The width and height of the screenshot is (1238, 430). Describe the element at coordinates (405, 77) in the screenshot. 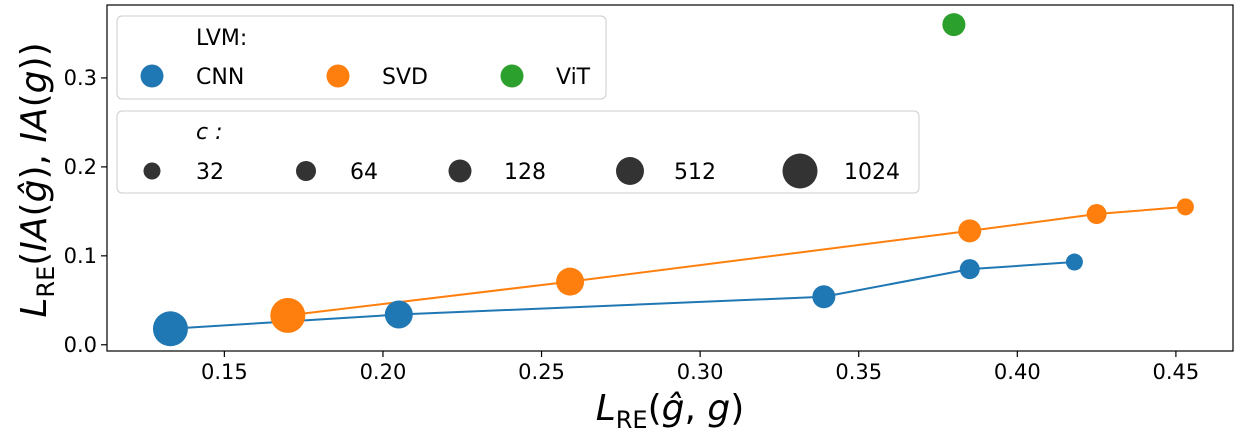

I see `legend-label-svd: SVD` at that location.